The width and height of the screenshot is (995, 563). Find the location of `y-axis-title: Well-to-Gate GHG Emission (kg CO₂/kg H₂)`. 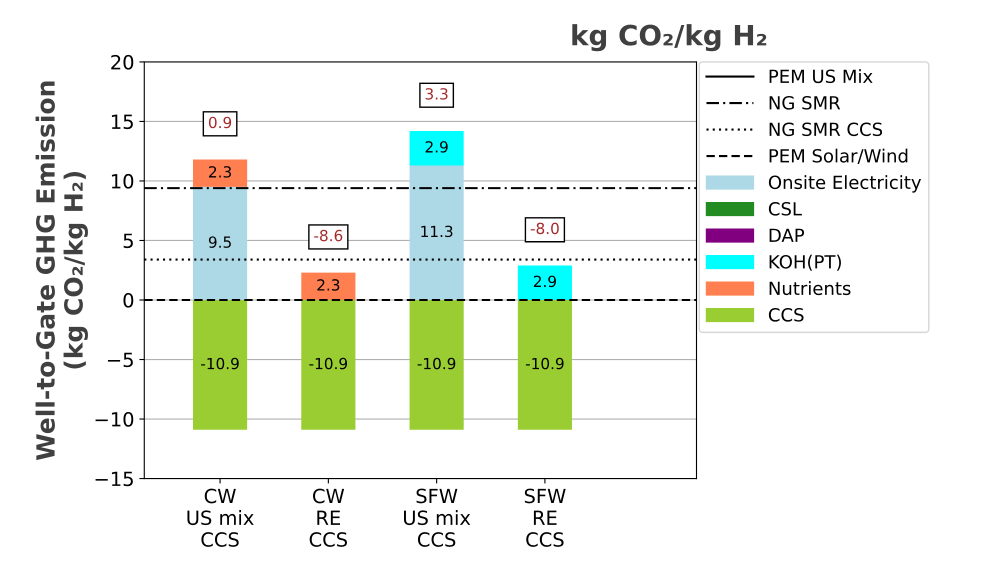

y-axis-title: Well-to-Gate GHG Emission (kg CO₂/kg H₂) is located at coordinates (62, 271).